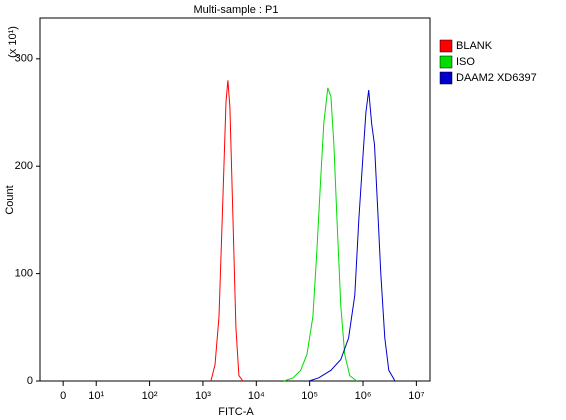 The height and width of the screenshot is (420, 566). What do you see at coordinates (236, 412) in the screenshot?
I see `x-axis-label: FITC-A` at bounding box center [236, 412].